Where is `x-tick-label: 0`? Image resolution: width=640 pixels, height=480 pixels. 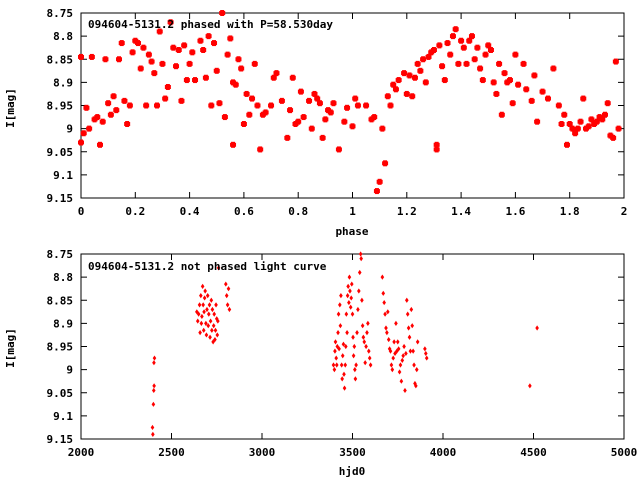
x-tick-label: 0 is located at coordinates (81, 211).